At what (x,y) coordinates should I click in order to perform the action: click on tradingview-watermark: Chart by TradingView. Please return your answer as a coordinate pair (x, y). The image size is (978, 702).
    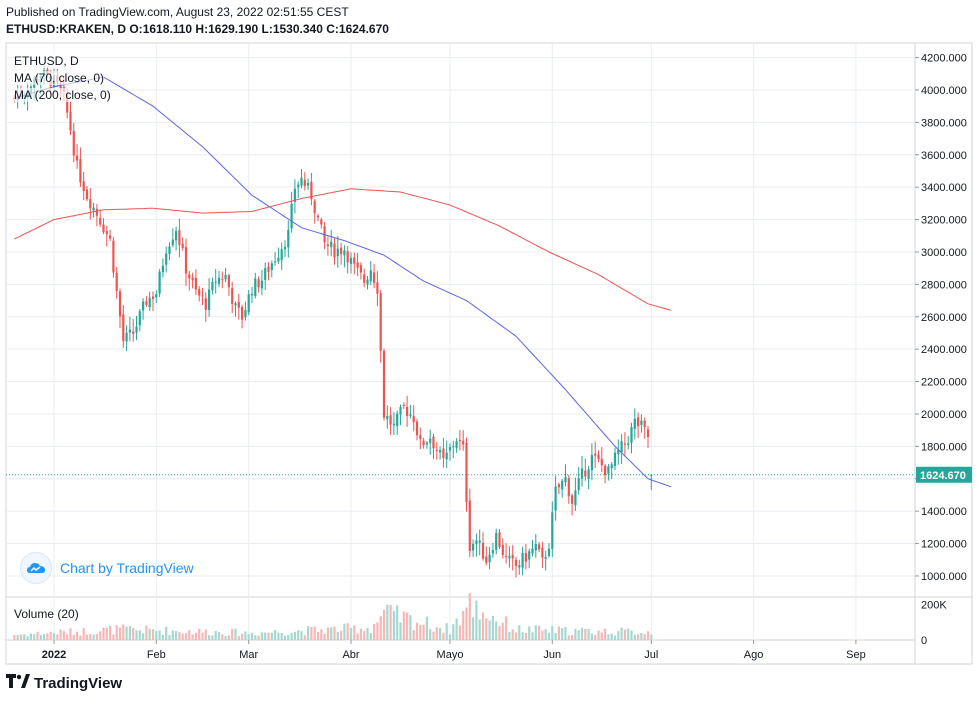
    Looking at the image, I should click on (107, 568).